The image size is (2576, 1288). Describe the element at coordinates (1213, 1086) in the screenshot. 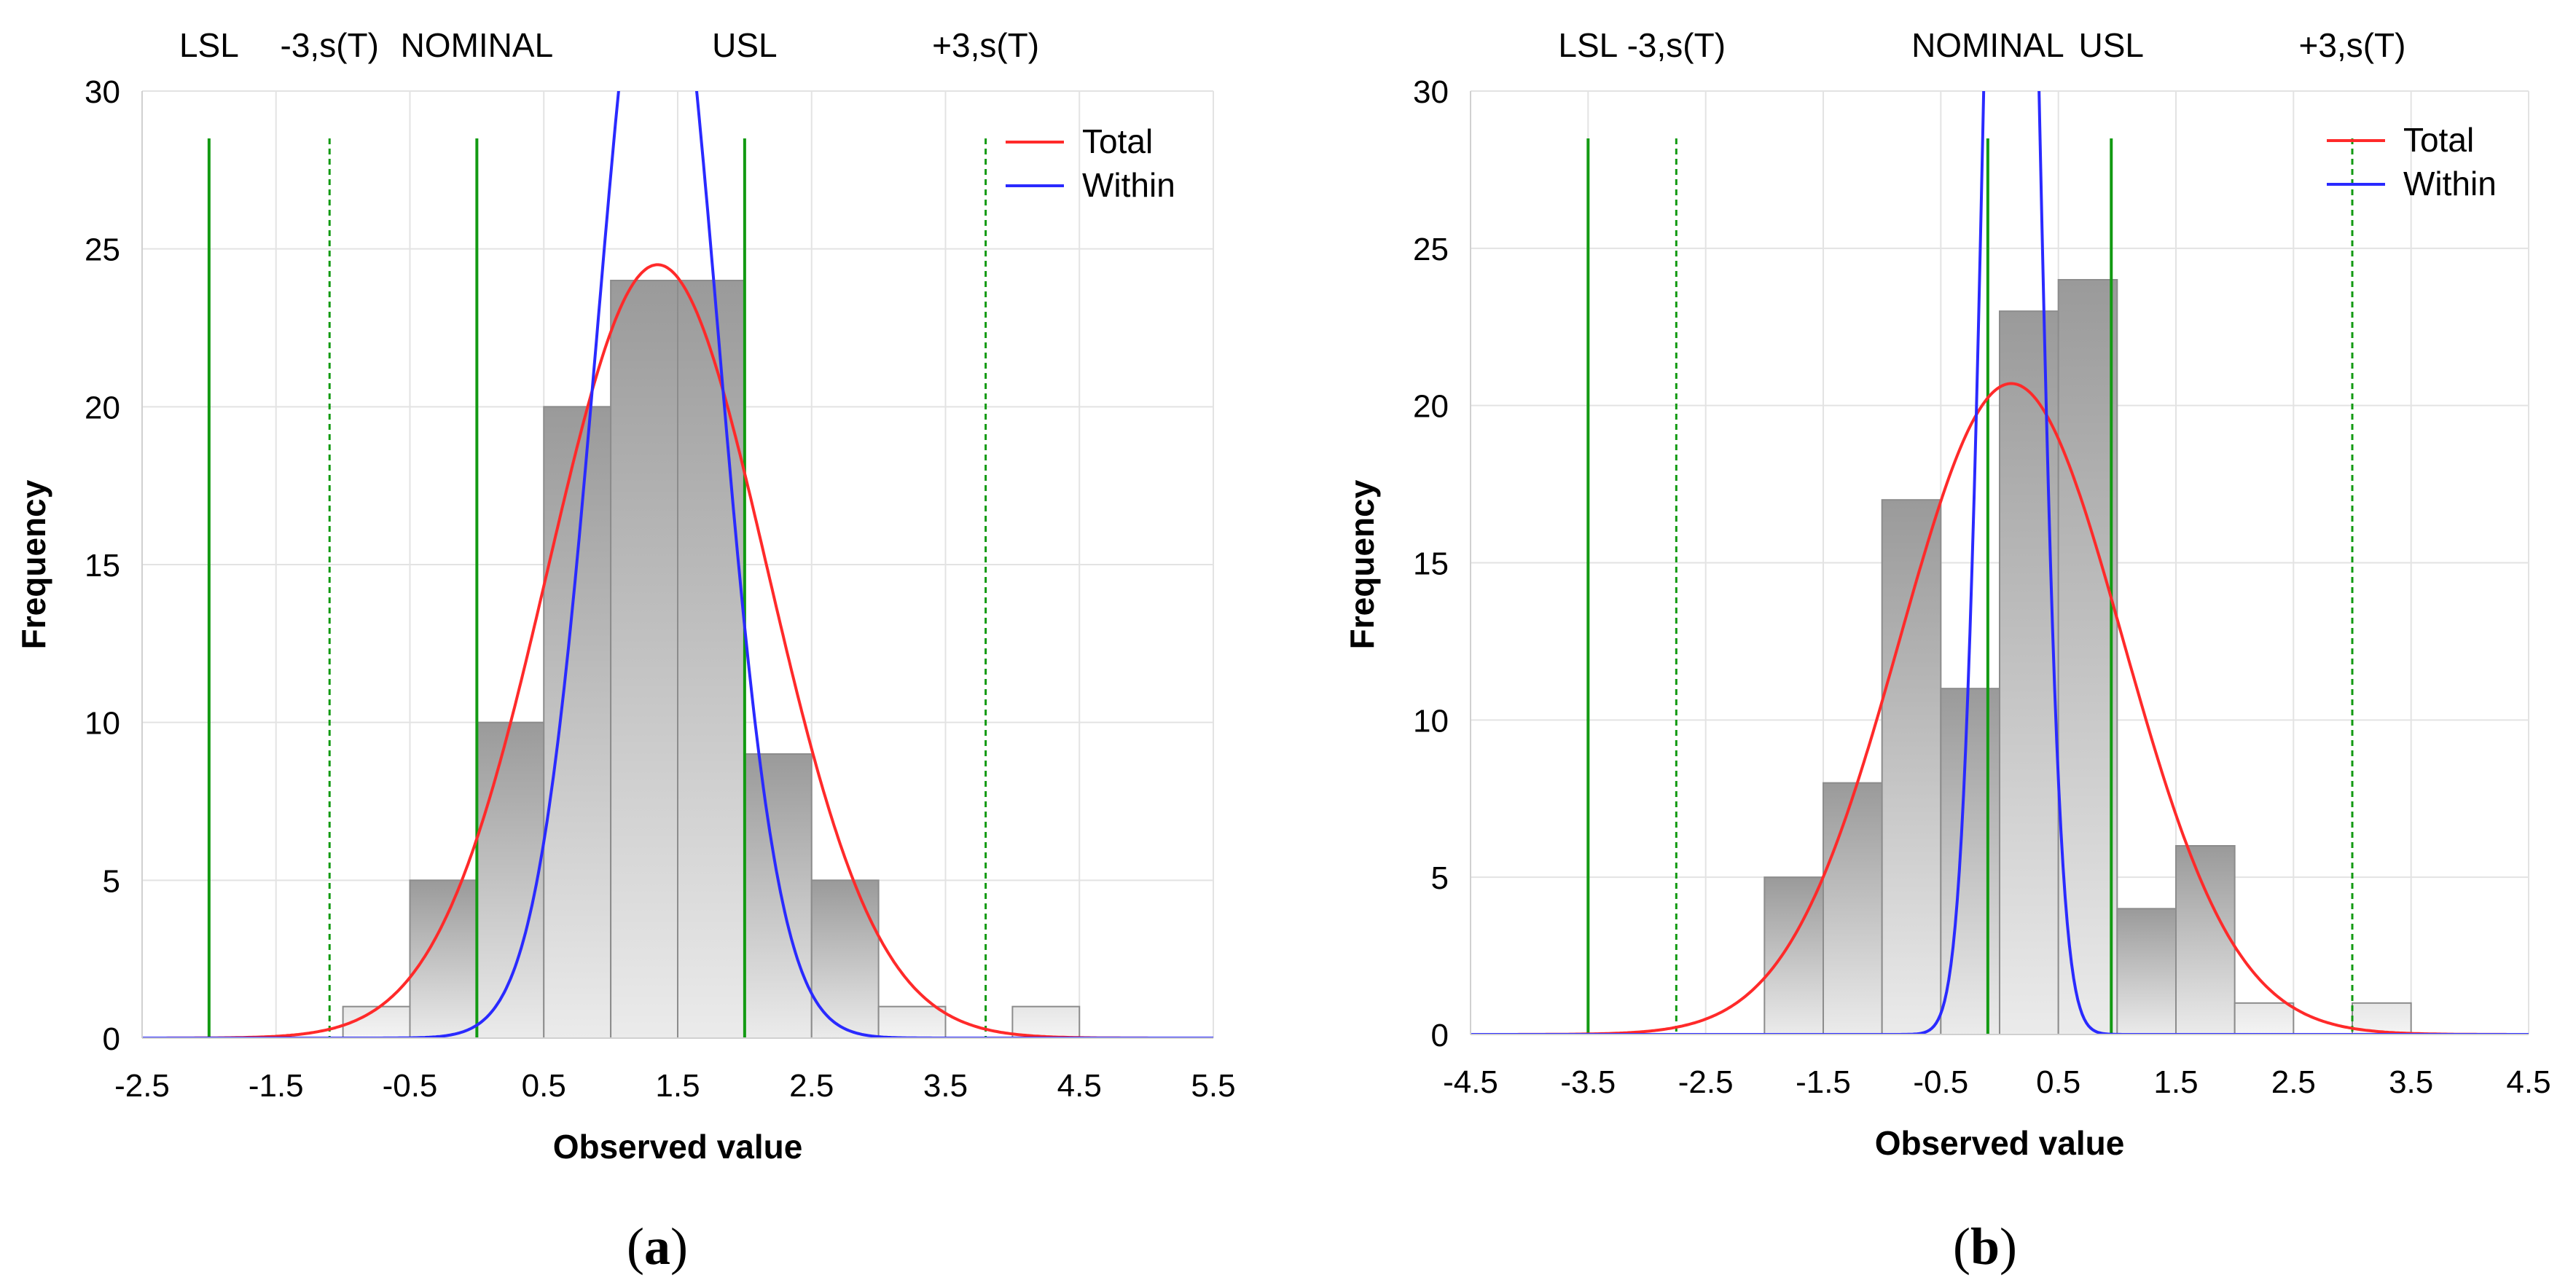

I see `x-tick-label: 5.5` at that location.